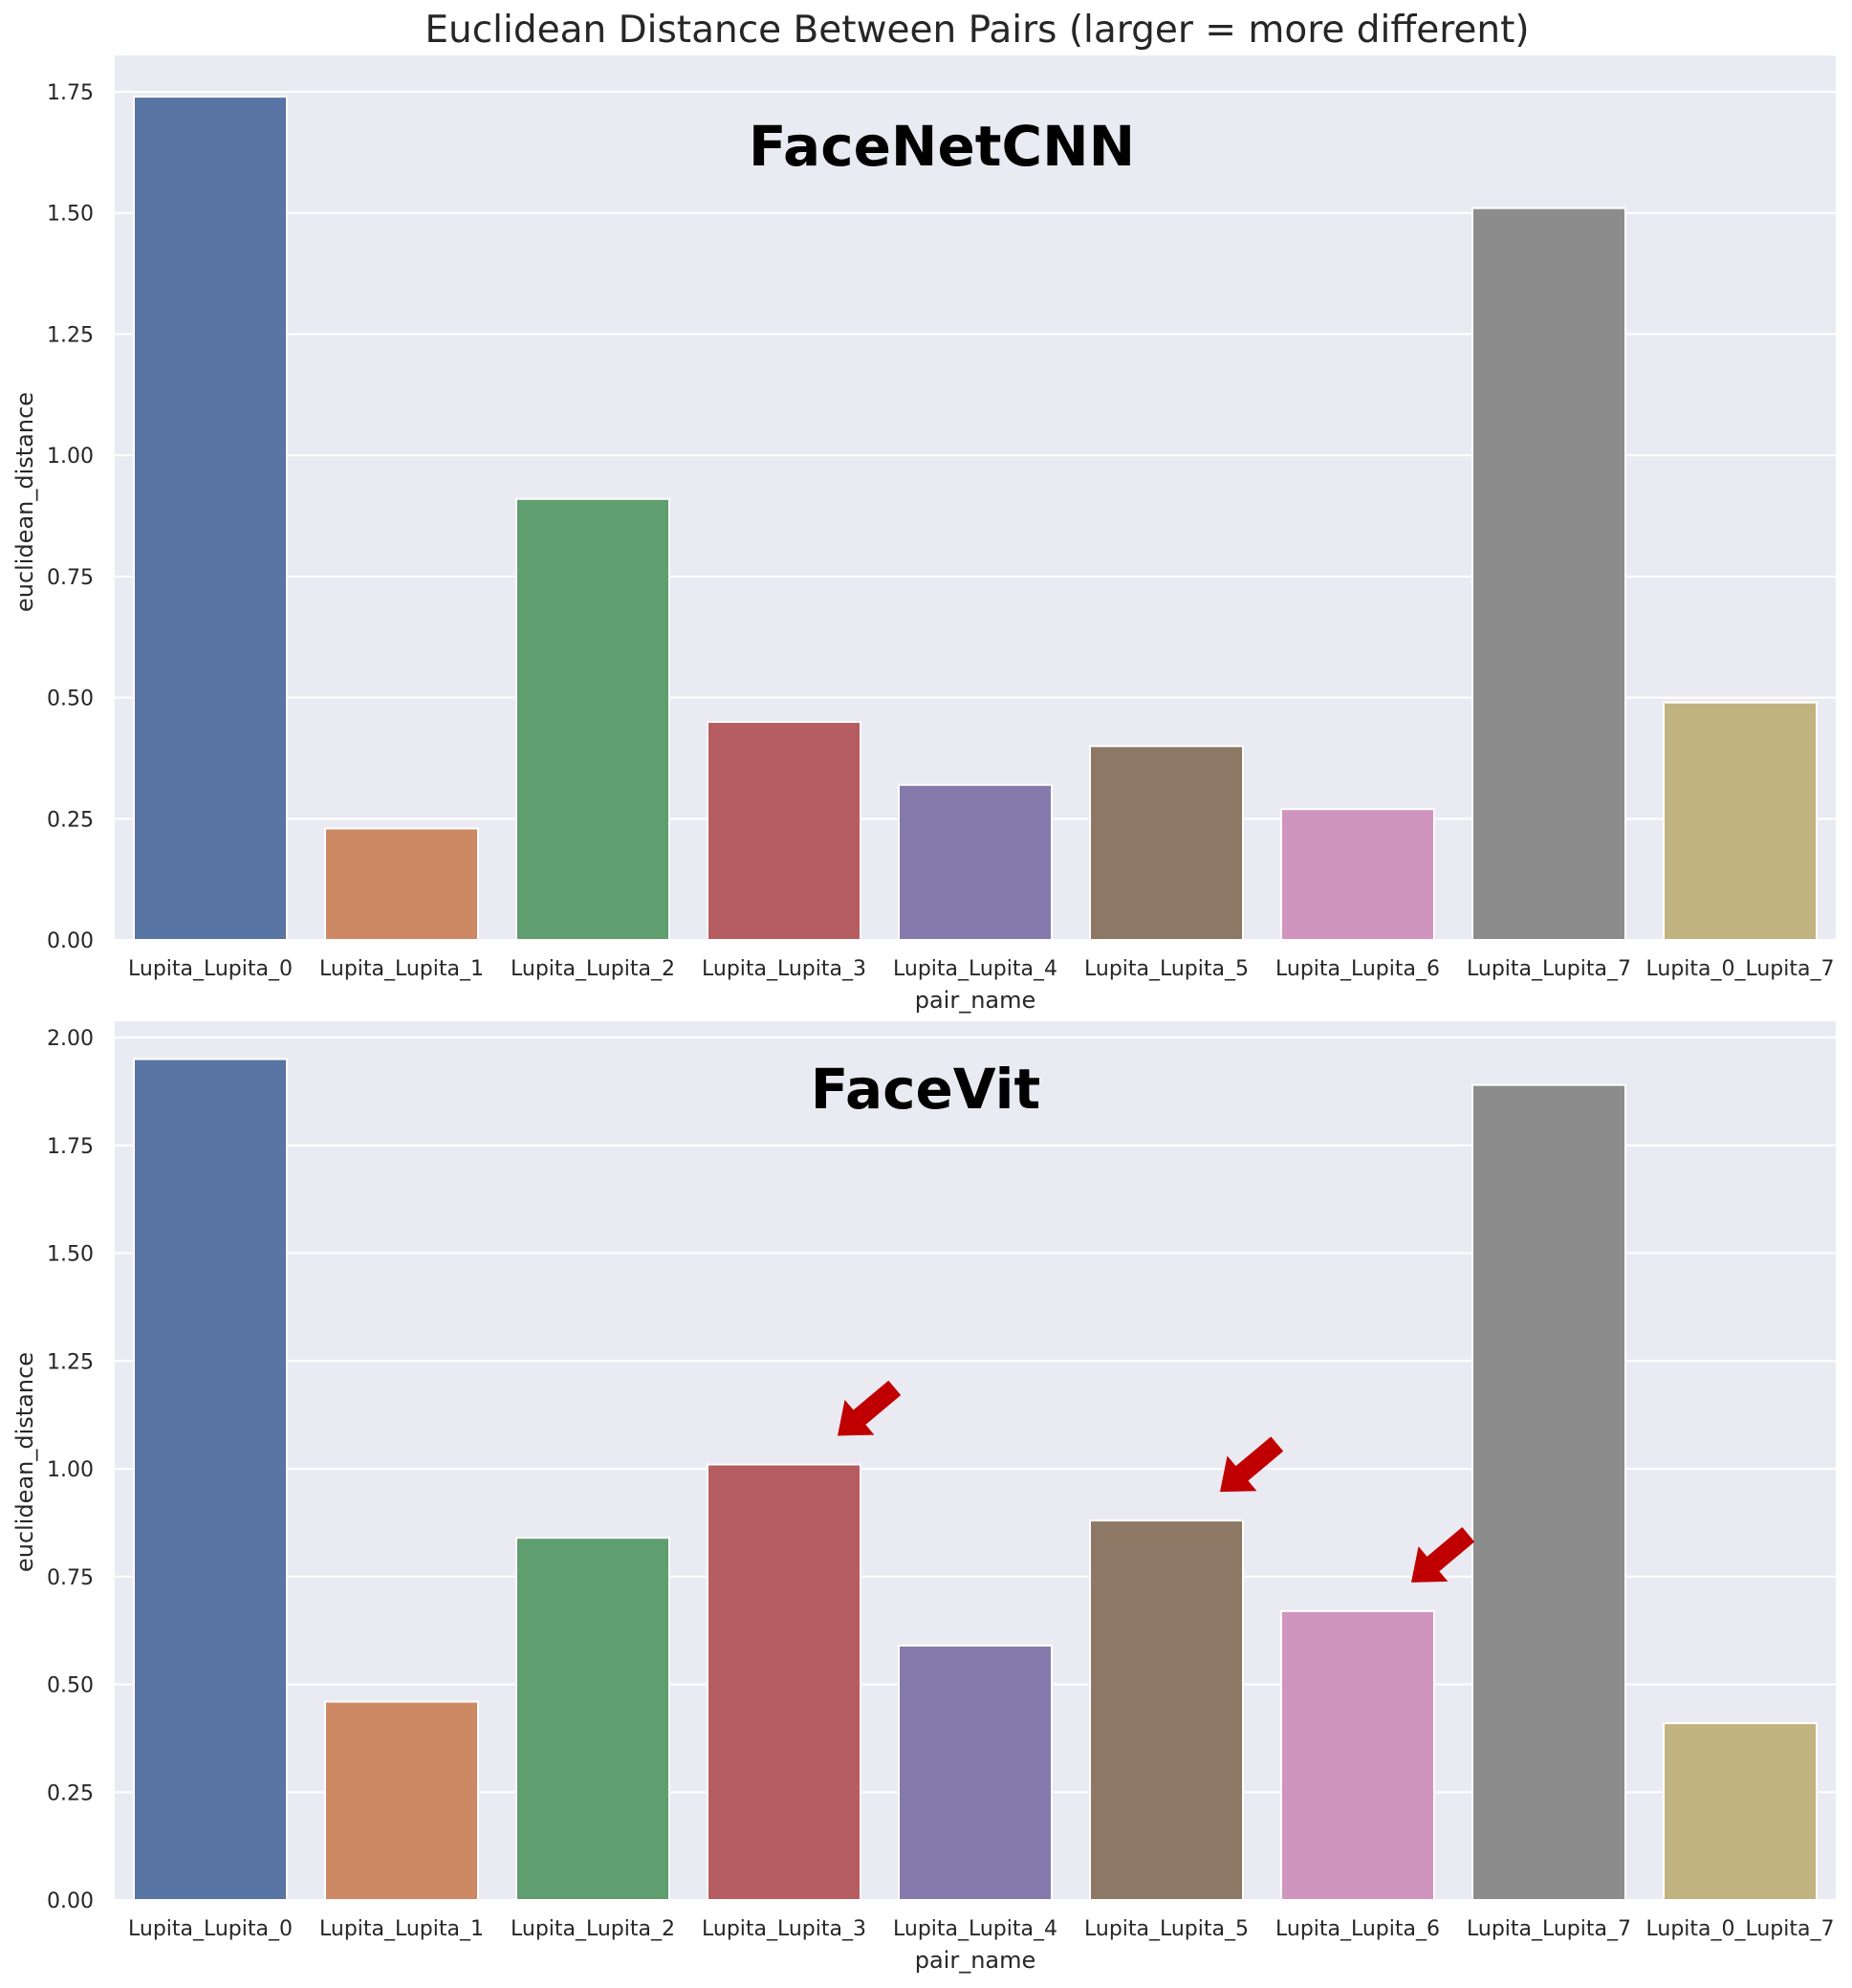 This screenshot has height=1988, width=1852. Describe the element at coordinates (70, 1039) in the screenshot. I see `y-tick-label: 2.00` at that location.